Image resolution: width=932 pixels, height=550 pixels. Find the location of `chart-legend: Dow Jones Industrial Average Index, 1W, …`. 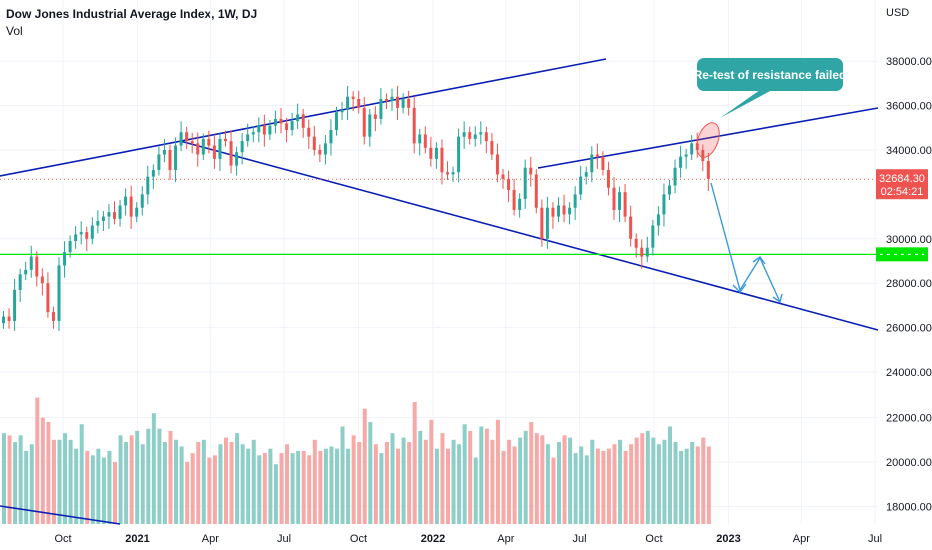

chart-legend: Dow Jones Industrial Average Index, 1W, … is located at coordinates (131, 23).